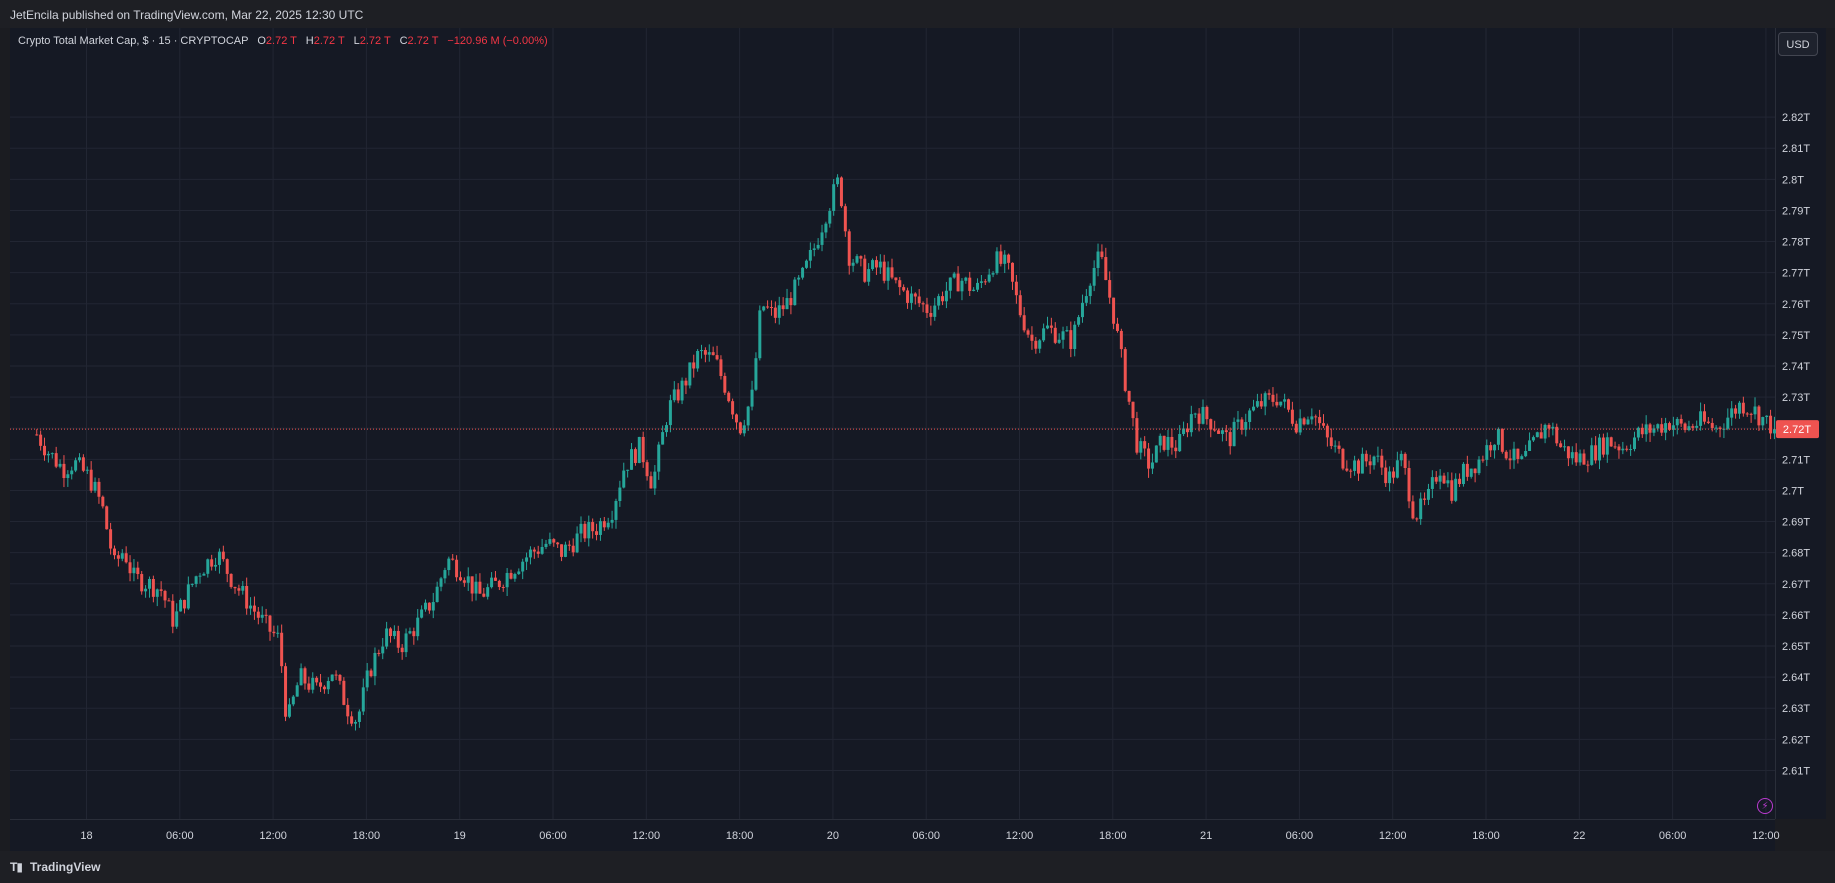 This screenshot has width=1835, height=883. Describe the element at coordinates (1206, 836) in the screenshot. I see `time-tick-label: 21` at that location.